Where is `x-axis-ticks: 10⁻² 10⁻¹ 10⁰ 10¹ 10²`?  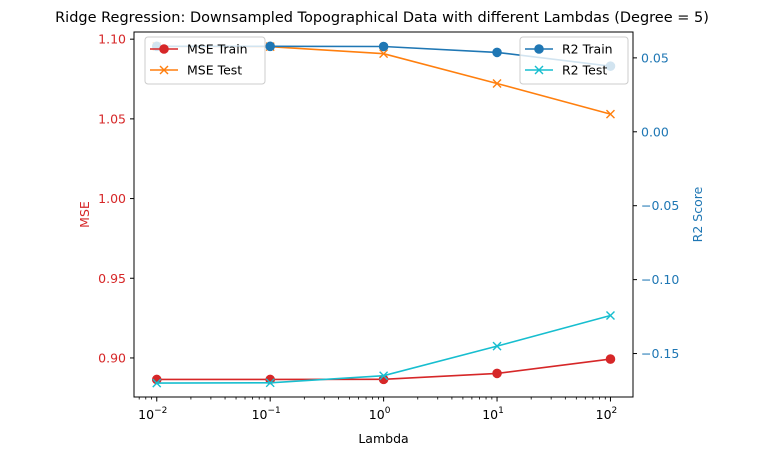 x-axis-ticks: 10⁻² 10⁻¹ 10⁰ 10¹ 10² is located at coordinates (377, 409).